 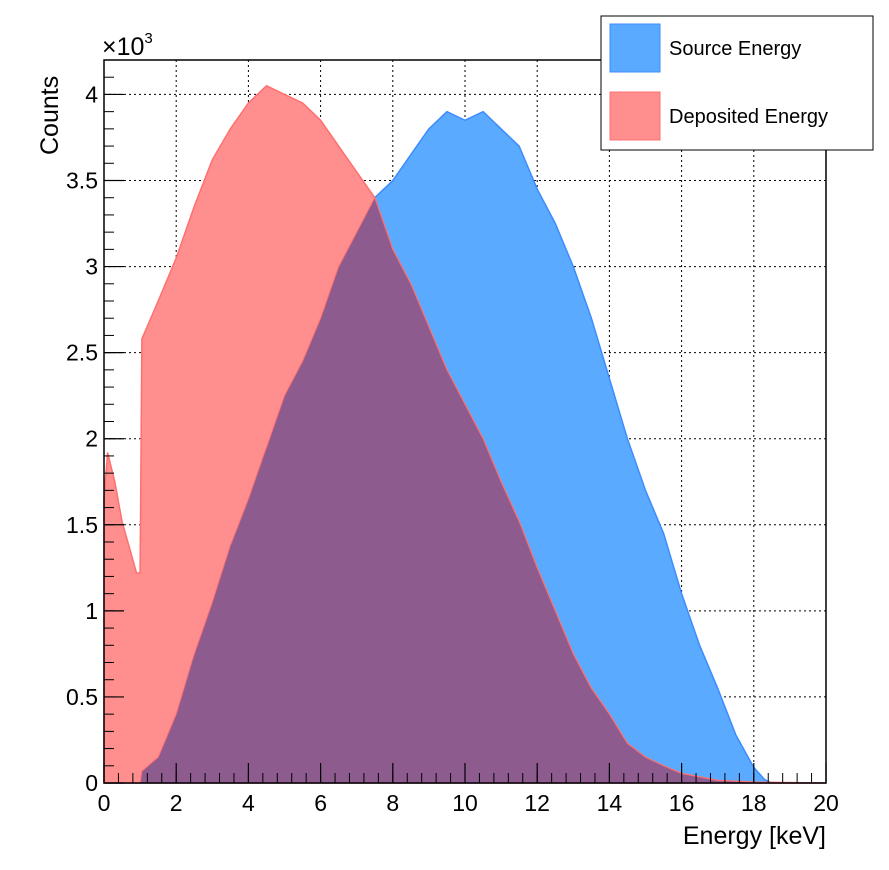 What do you see at coordinates (91, 611) in the screenshot?
I see `y-tick-label: 1` at bounding box center [91, 611].